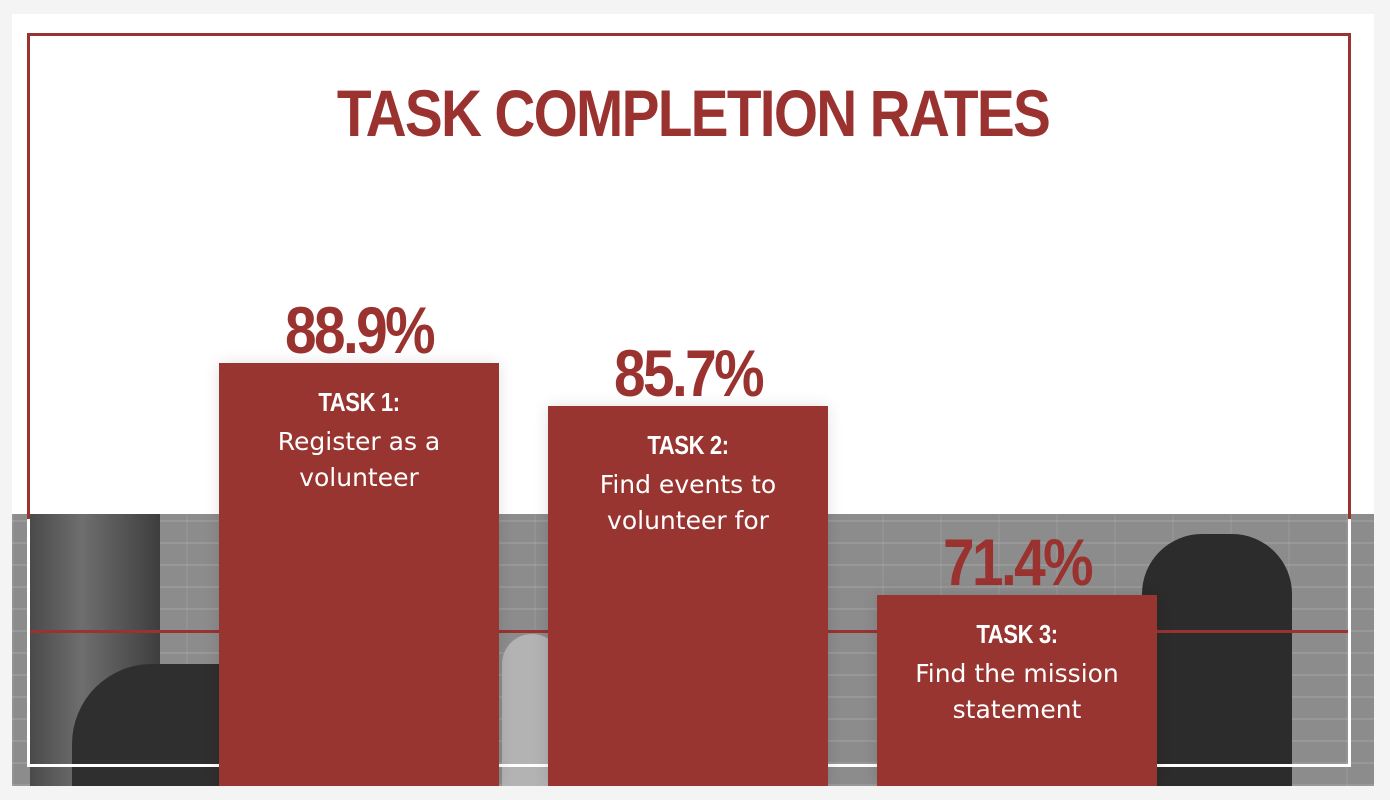 This screenshot has width=1390, height=800. Describe the element at coordinates (693, 113) in the screenshot. I see `page-title: TASK COMPLETION RATES` at that location.